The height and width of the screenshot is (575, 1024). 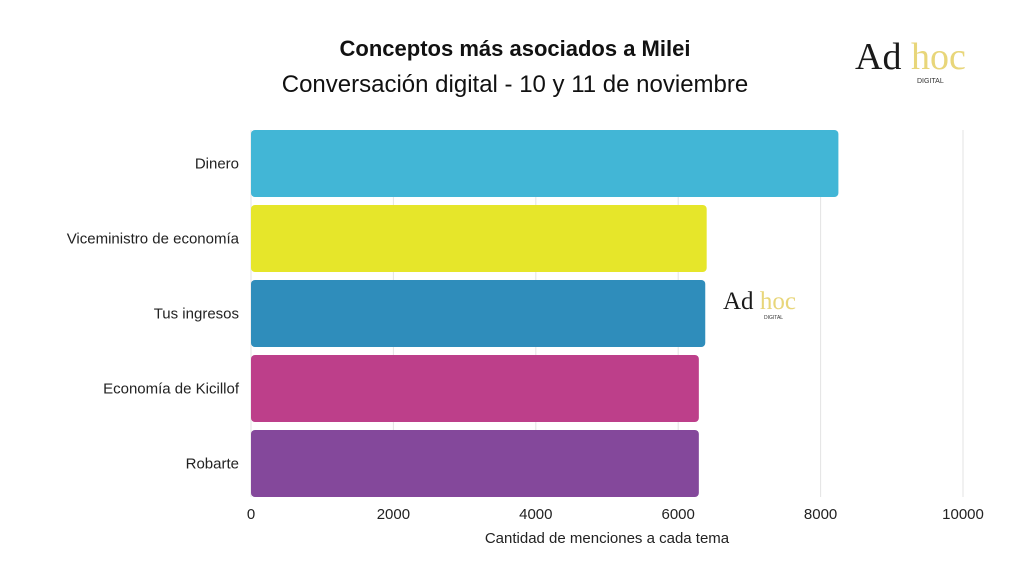 I want to click on x-tick-label: 8000, so click(x=820, y=514).